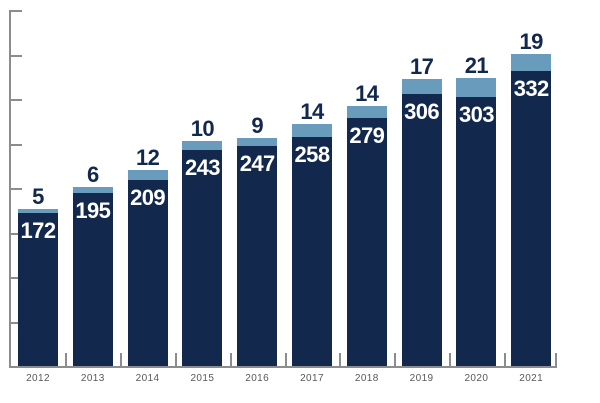 This screenshot has height=403, width=600. I want to click on bar-value-label: 258, so click(312, 154).